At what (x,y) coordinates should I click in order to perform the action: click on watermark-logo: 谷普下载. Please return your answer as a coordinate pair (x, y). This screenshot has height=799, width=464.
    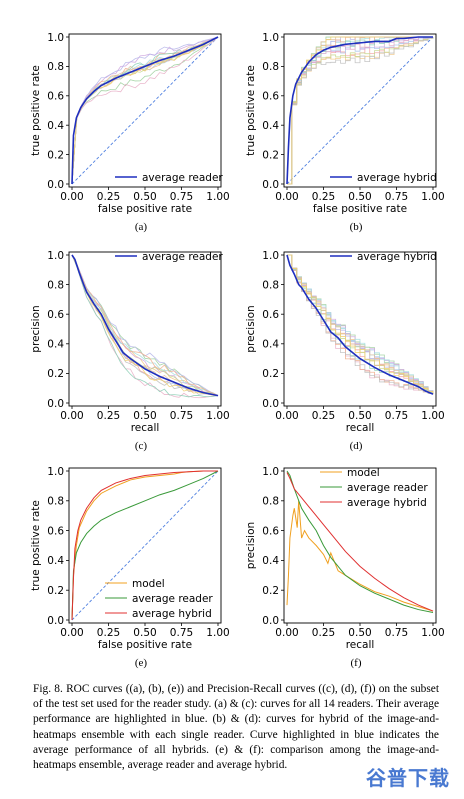
    Looking at the image, I should click on (408, 778).